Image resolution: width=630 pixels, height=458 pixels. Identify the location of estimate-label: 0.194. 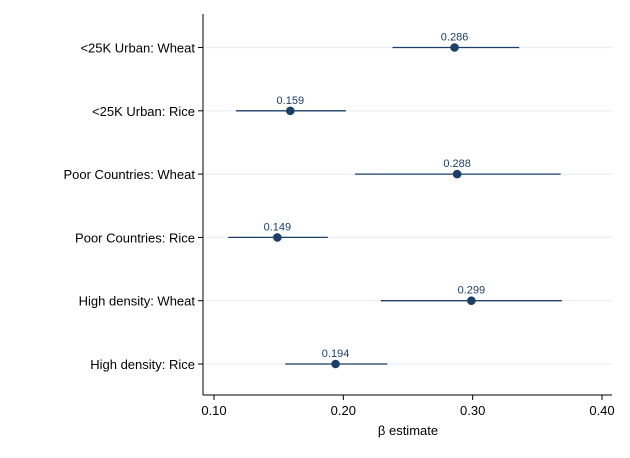
(336, 354).